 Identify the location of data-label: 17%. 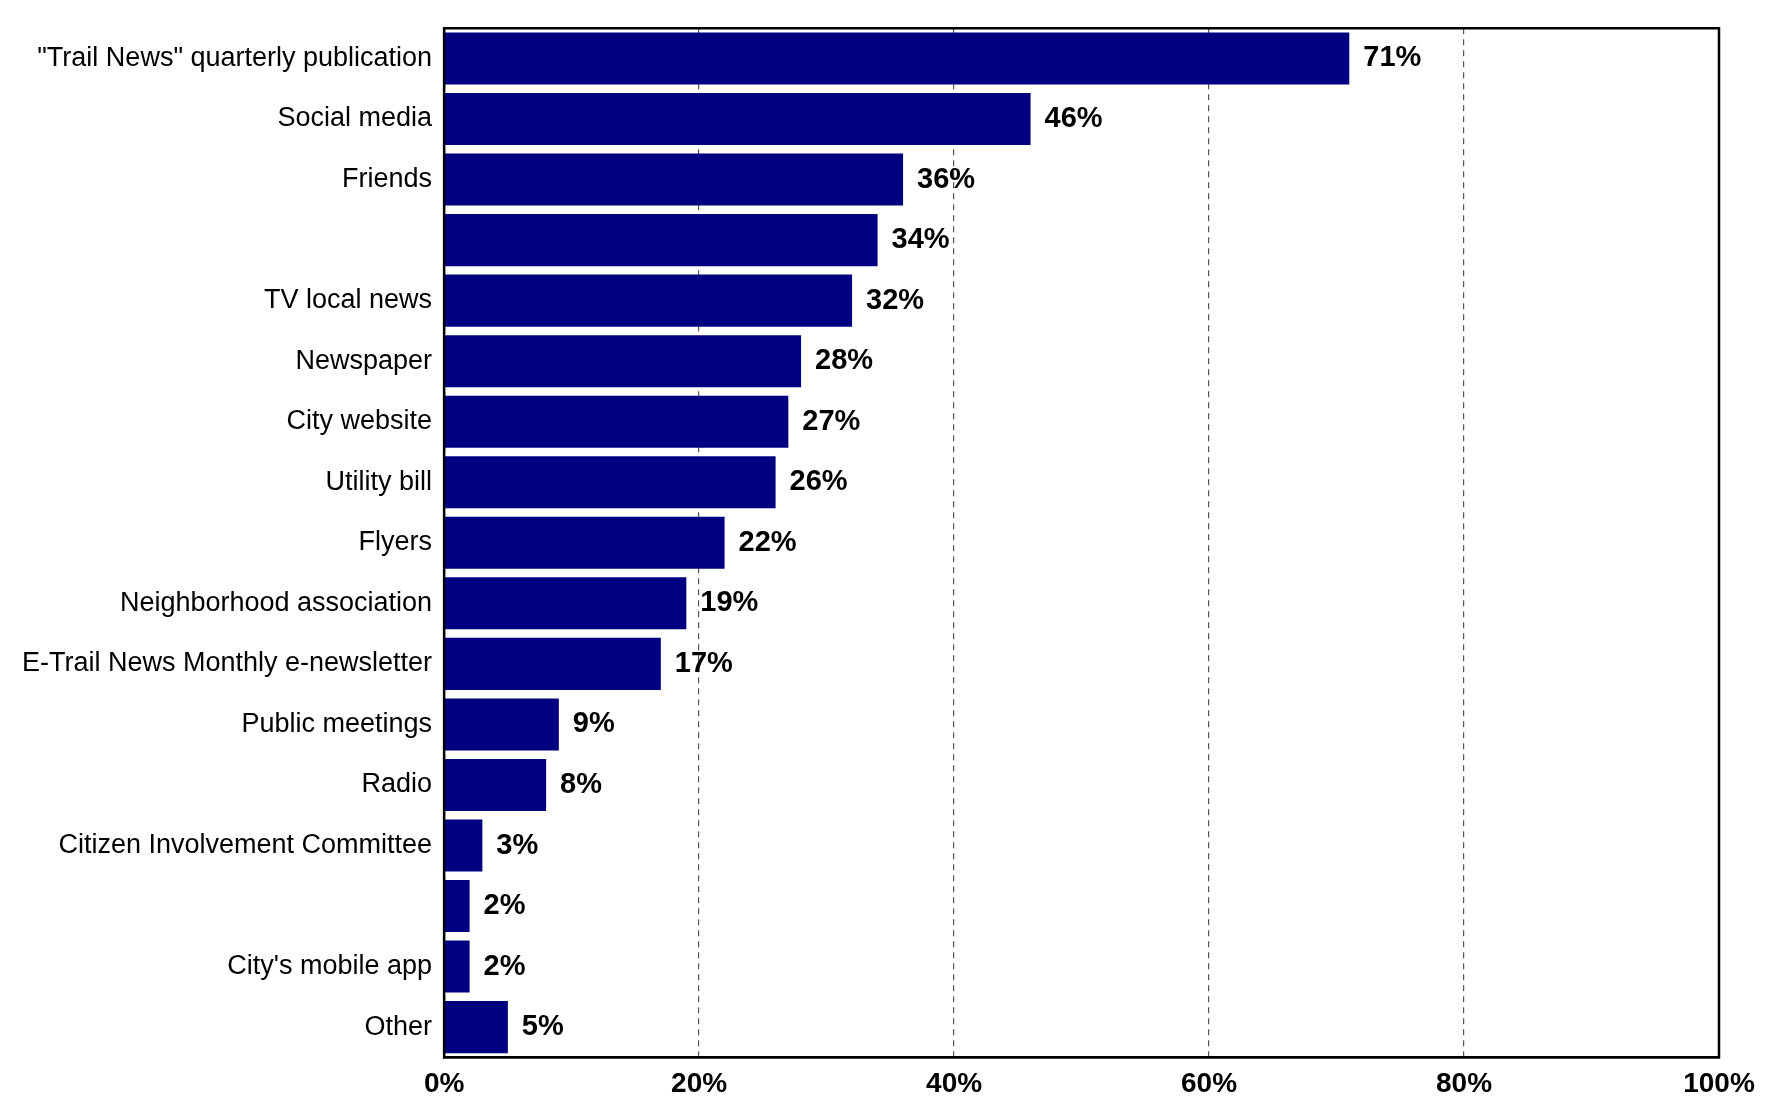
(704, 661).